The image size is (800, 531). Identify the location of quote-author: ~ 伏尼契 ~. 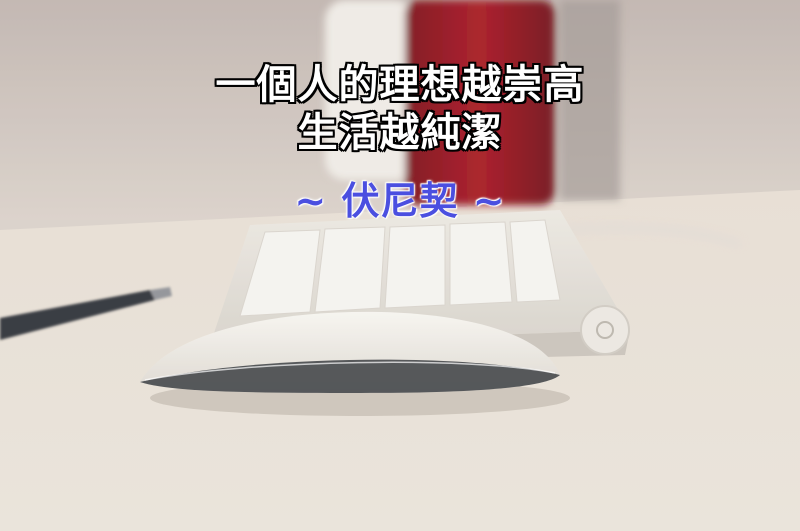
(400, 201).